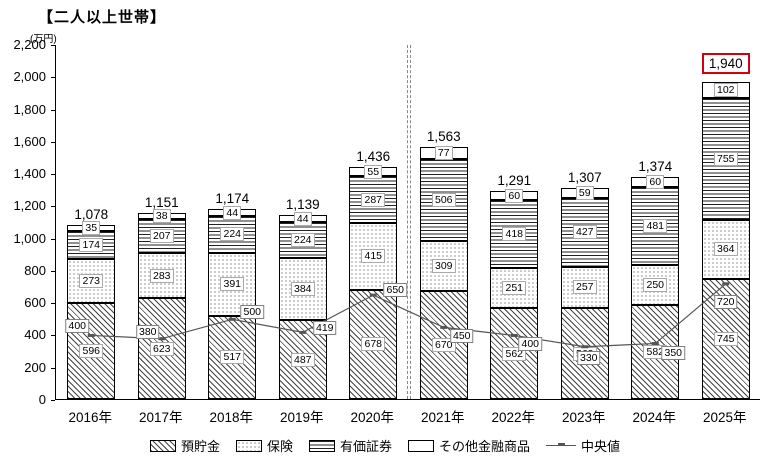  Describe the element at coordinates (485, 446) in the screenshot. I see `legend-label: その他金融商品` at that location.